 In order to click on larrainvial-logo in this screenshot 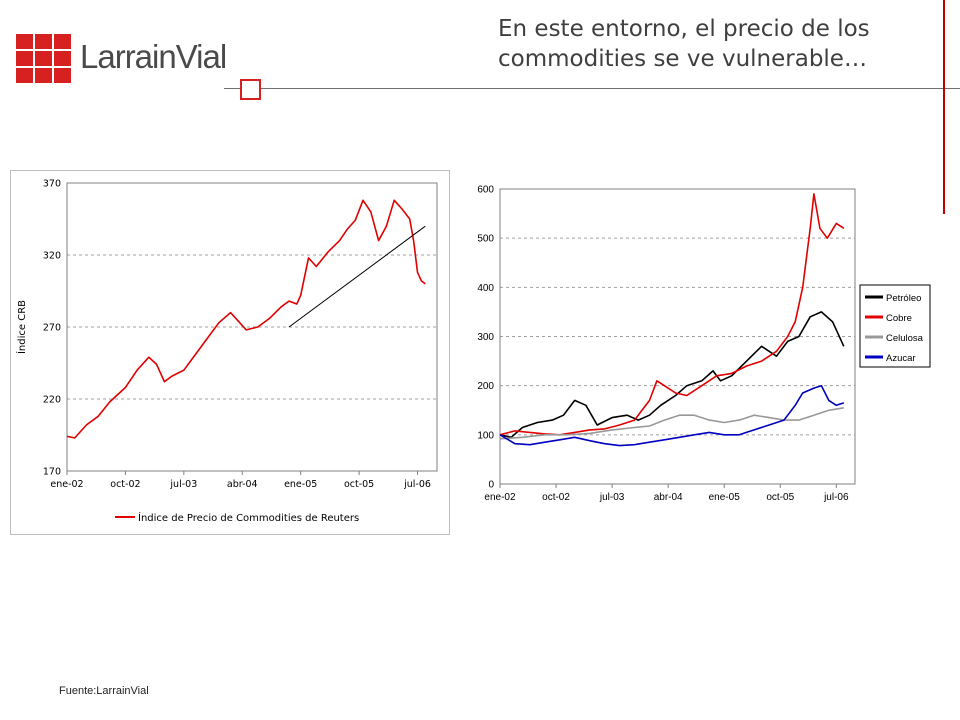, I will do `click(43, 58)`.